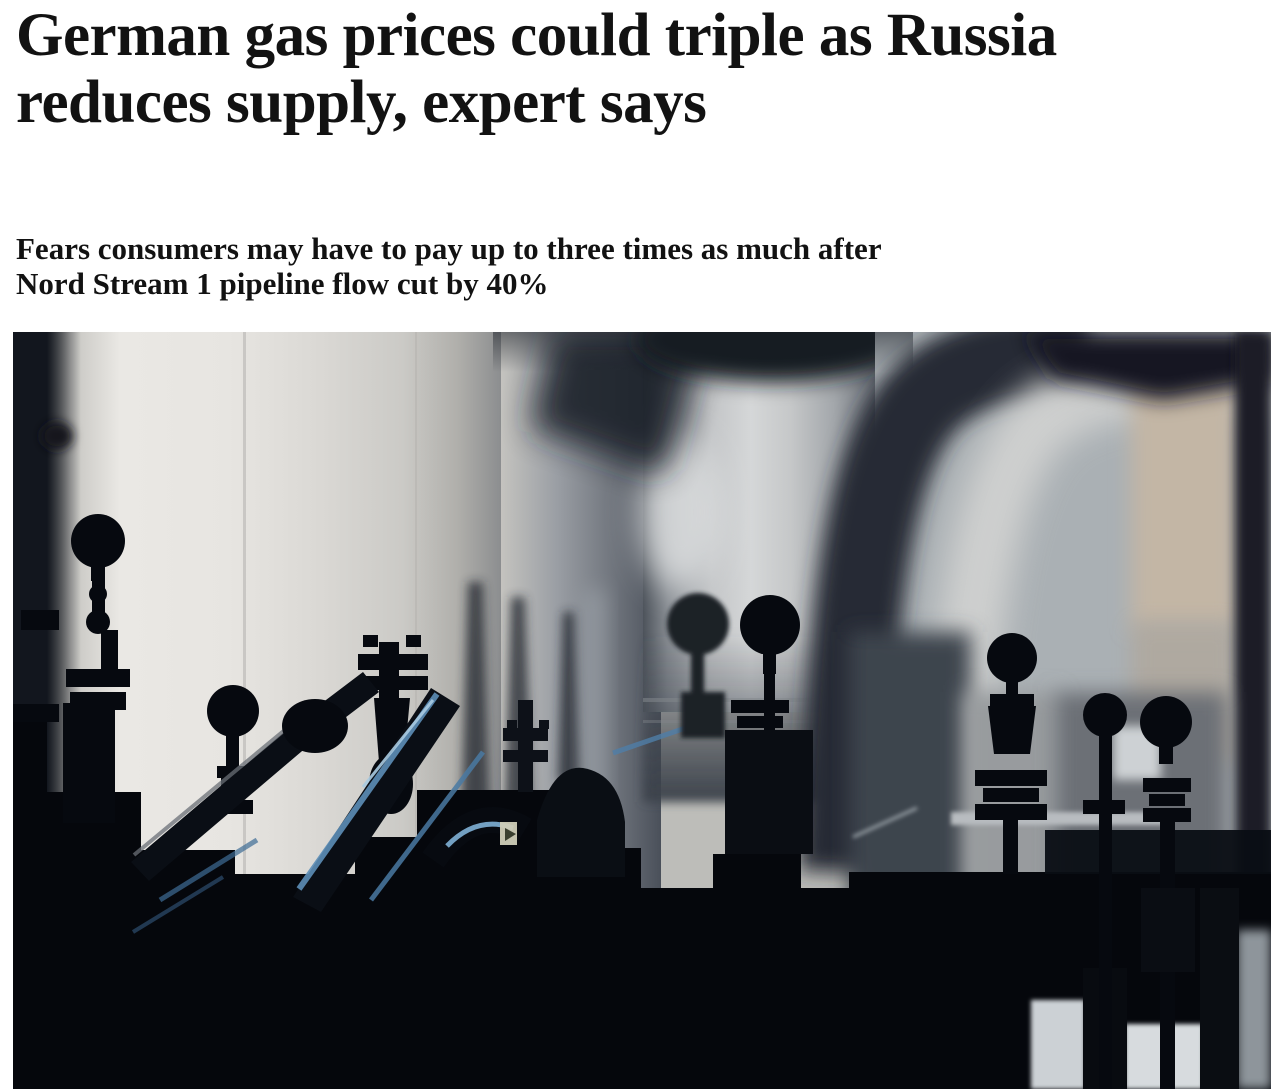 The width and height of the screenshot is (1280, 1089). I want to click on bottom-right-light-patches, so click(1151, 988).